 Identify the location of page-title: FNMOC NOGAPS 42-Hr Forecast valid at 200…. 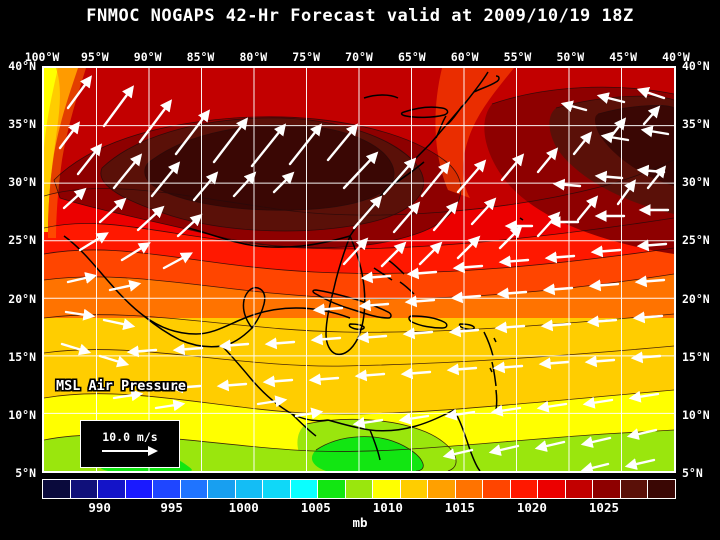
(360, 16).